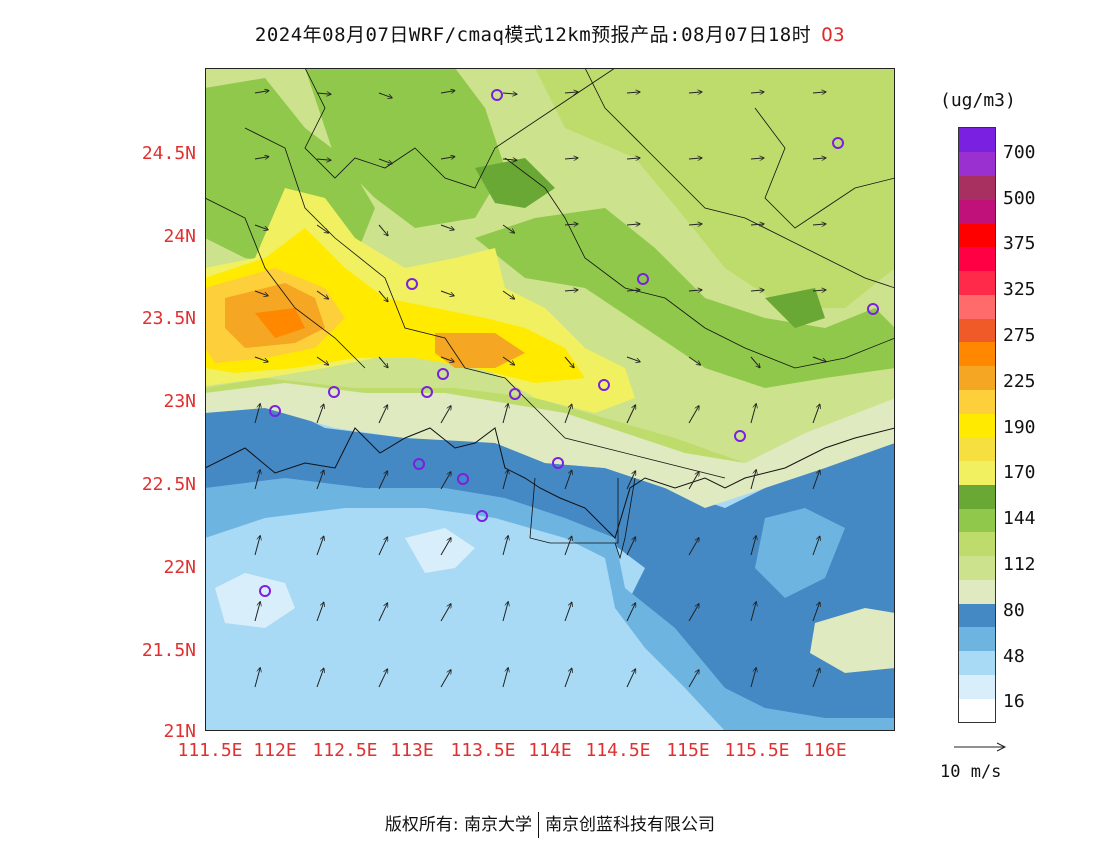 The height and width of the screenshot is (850, 1100). I want to click on colorbar-label-375: 375, so click(1019, 243).